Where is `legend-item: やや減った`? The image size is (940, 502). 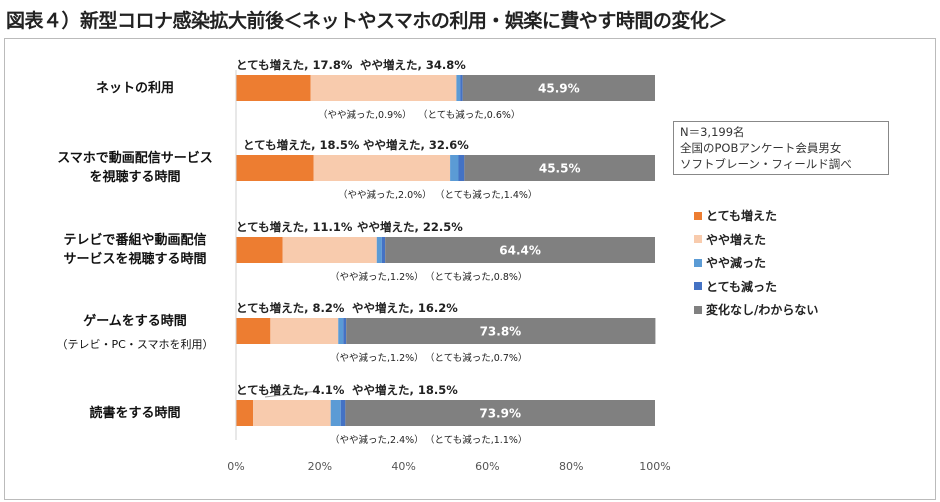
legend-item: やや減った is located at coordinates (756, 263).